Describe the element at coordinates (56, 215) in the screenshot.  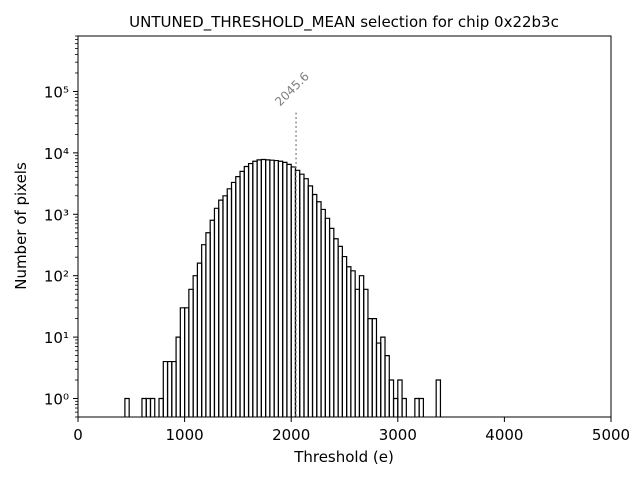
I see `y-tick-label: 10³` at that location.